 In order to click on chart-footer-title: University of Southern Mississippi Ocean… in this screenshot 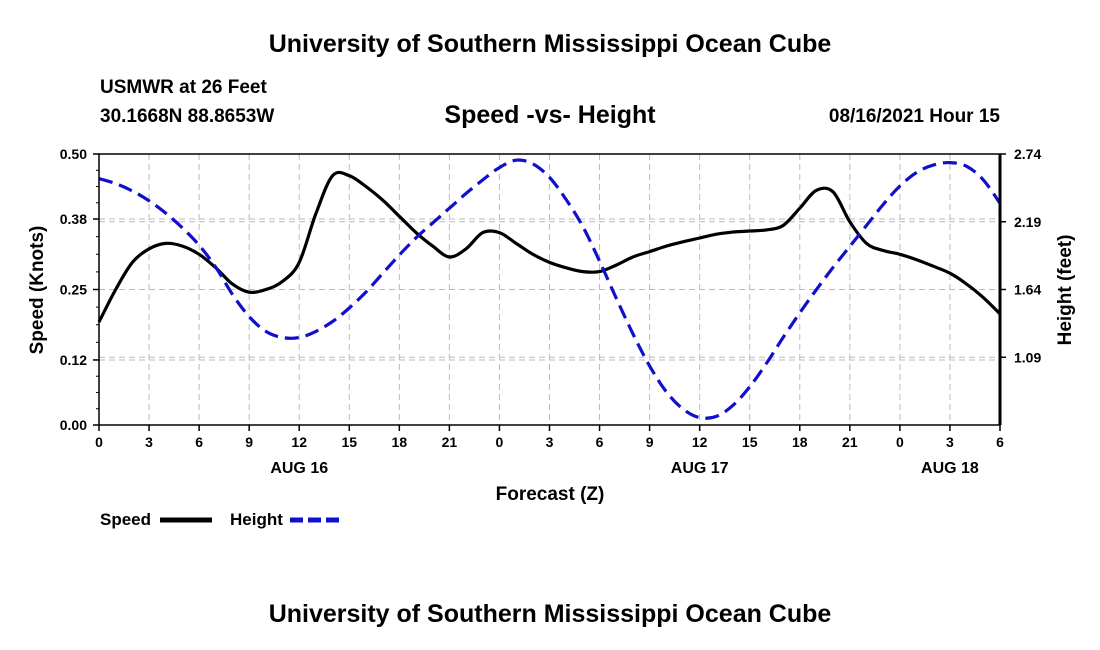, I will do `click(550, 614)`.